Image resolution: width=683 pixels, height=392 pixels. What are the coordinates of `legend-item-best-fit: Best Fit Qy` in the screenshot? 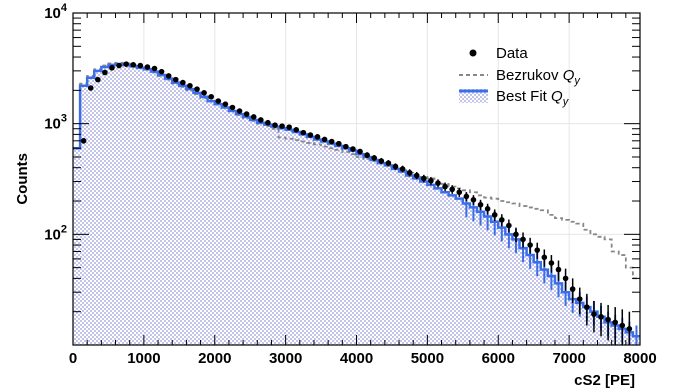 It's located at (514, 98).